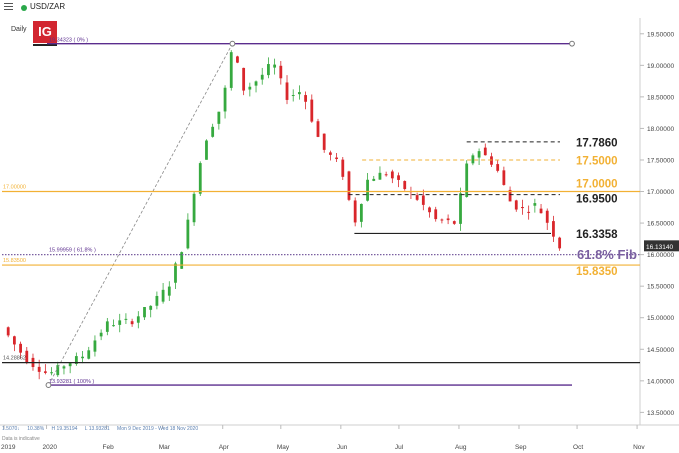  I want to click on x-tick-label: Oct, so click(578, 447).